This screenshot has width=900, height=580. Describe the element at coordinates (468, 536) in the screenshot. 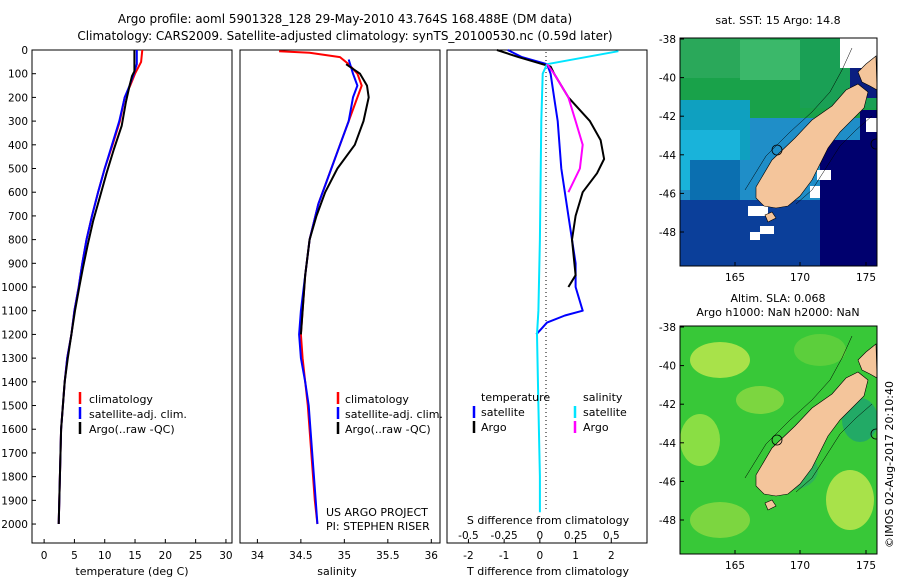

I see `s-difference-tick-label: -0.5` at that location.